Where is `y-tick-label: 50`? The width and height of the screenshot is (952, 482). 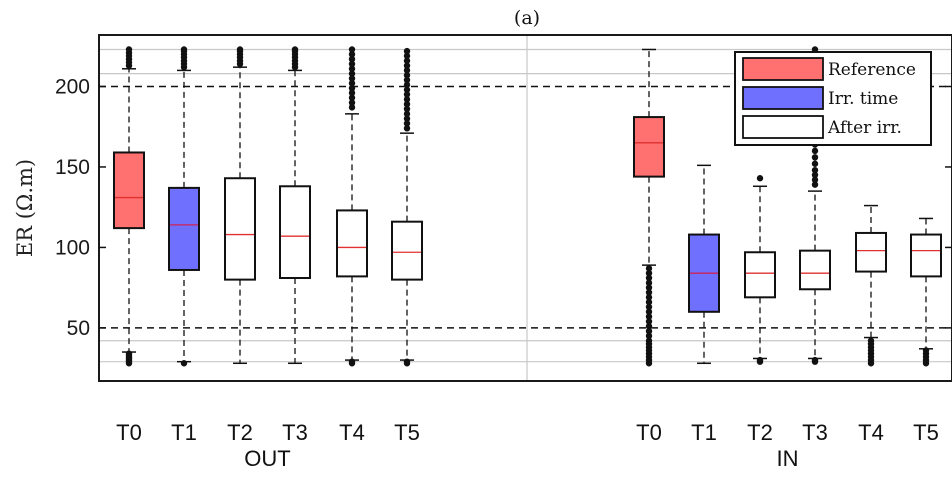
y-tick-label: 50 is located at coordinates (78, 328).